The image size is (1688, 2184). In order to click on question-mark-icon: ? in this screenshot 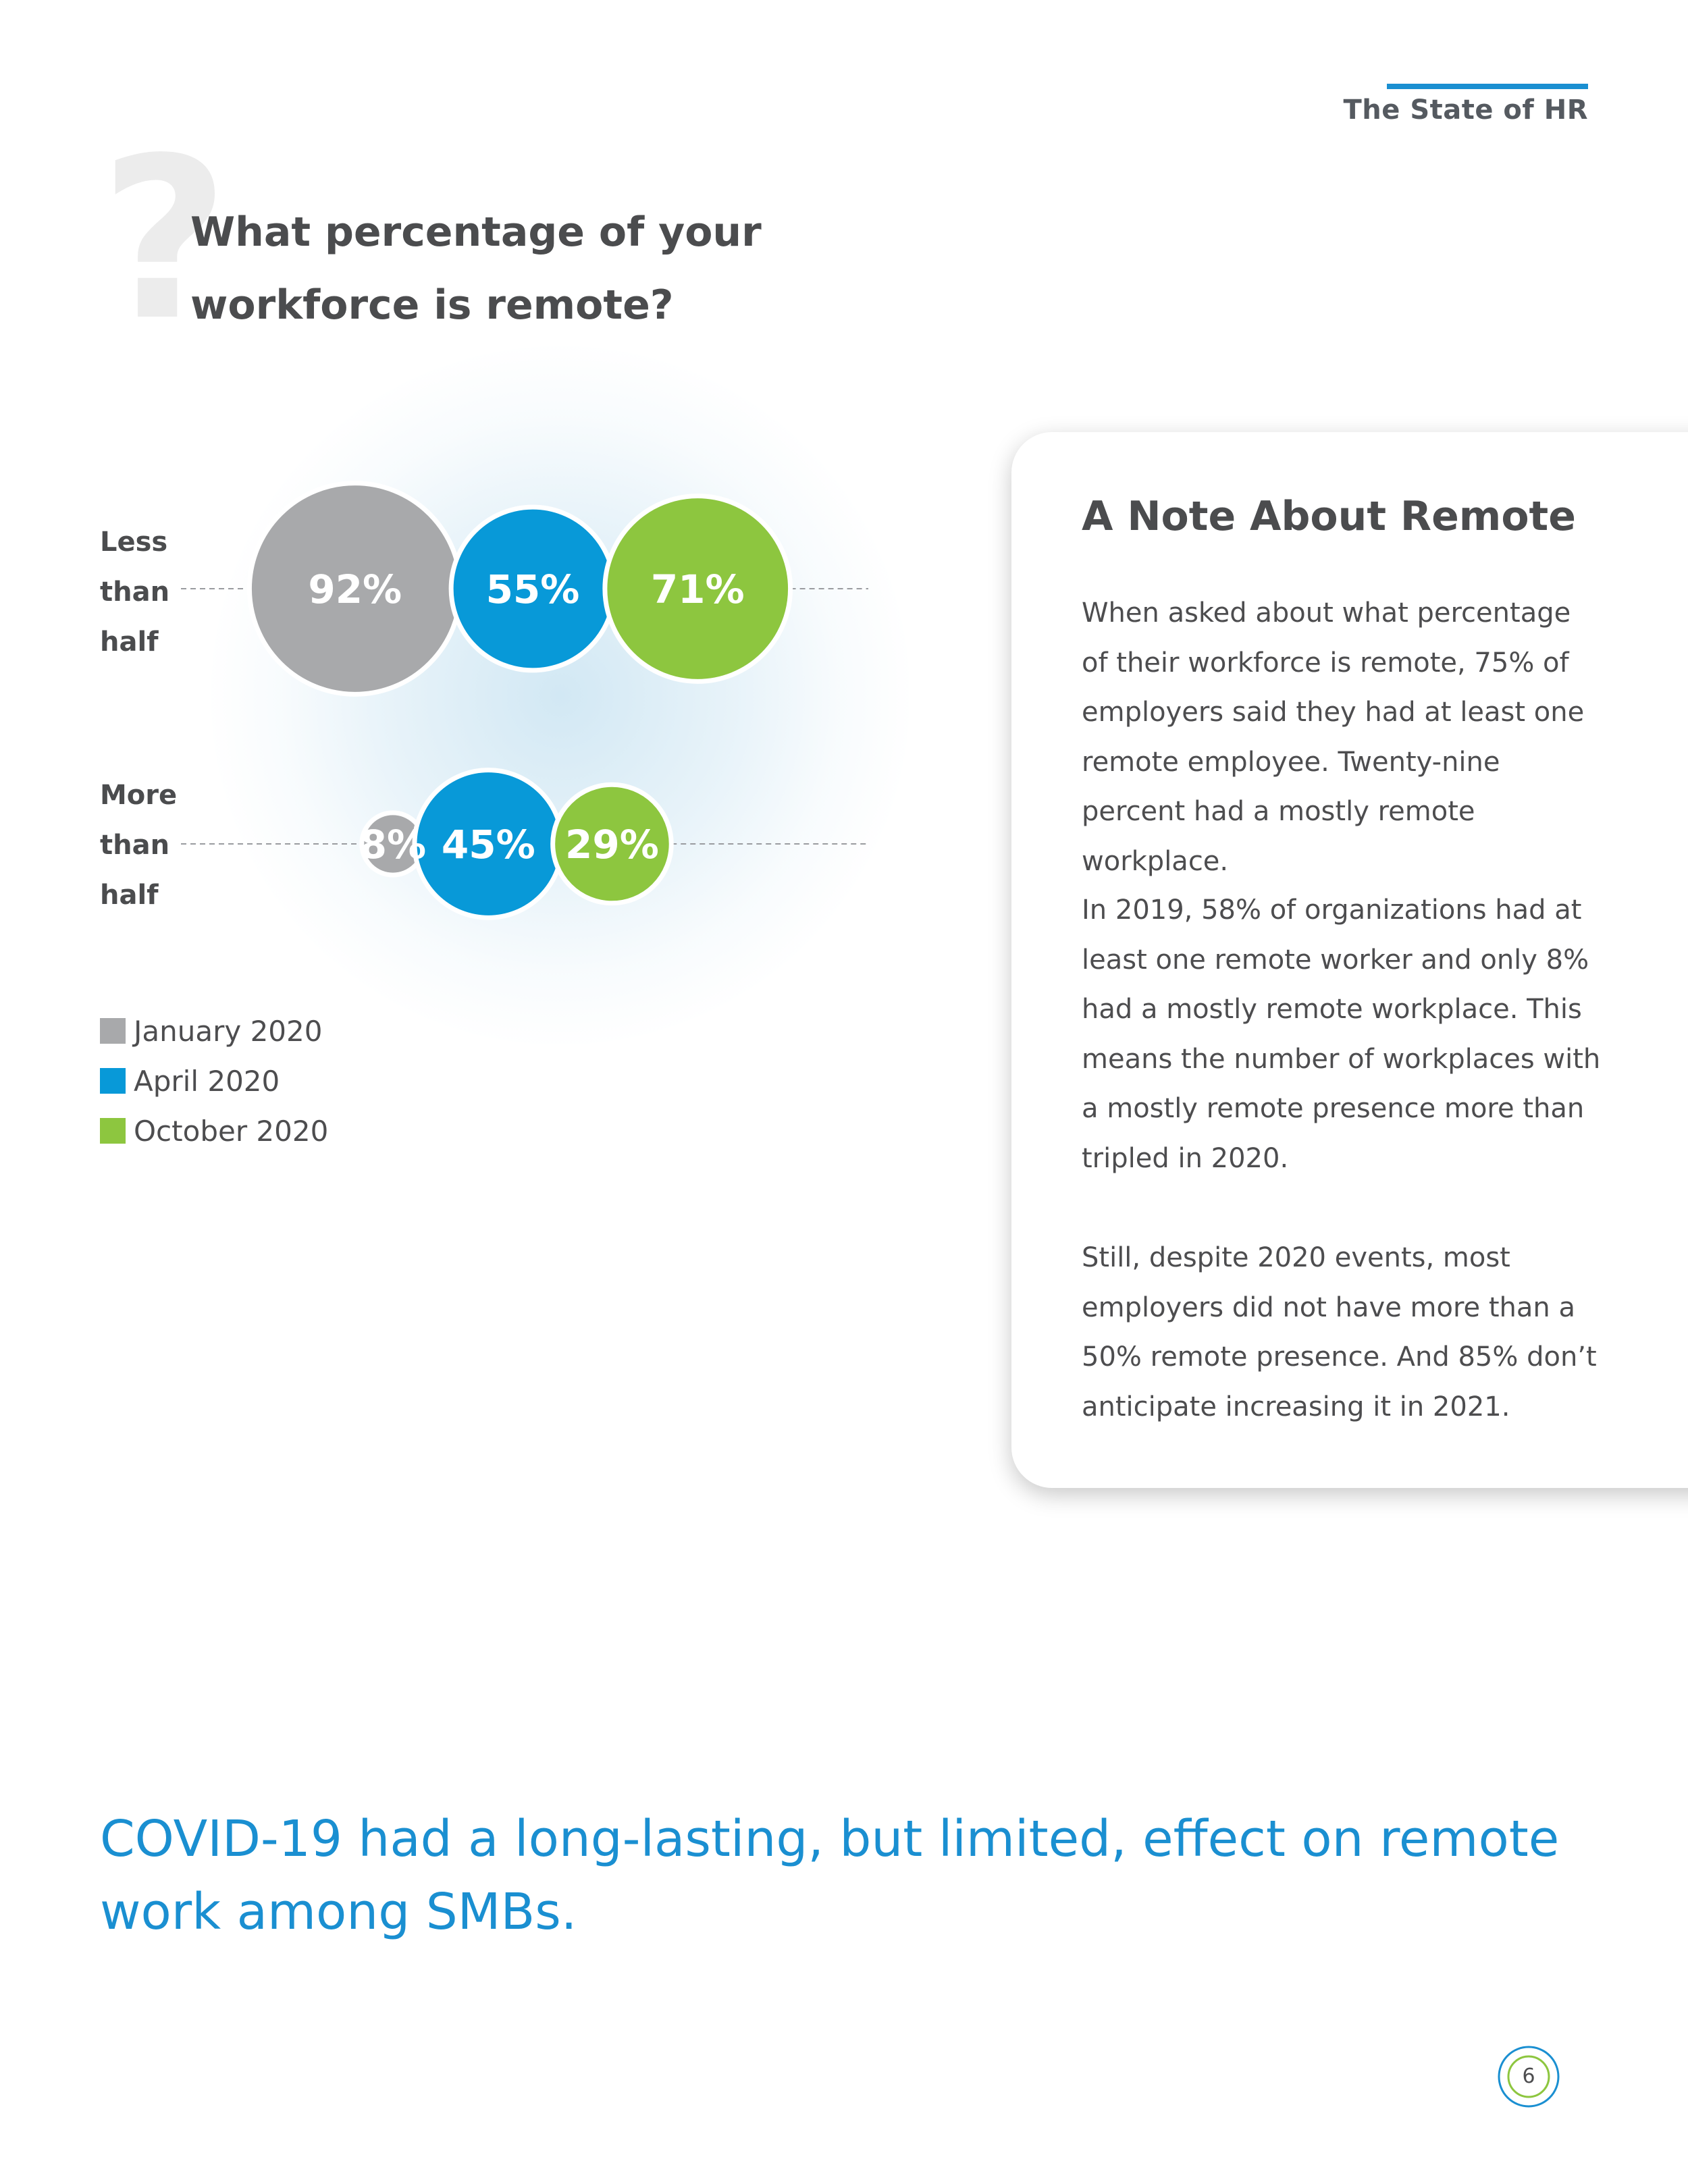, I will do `click(165, 239)`.